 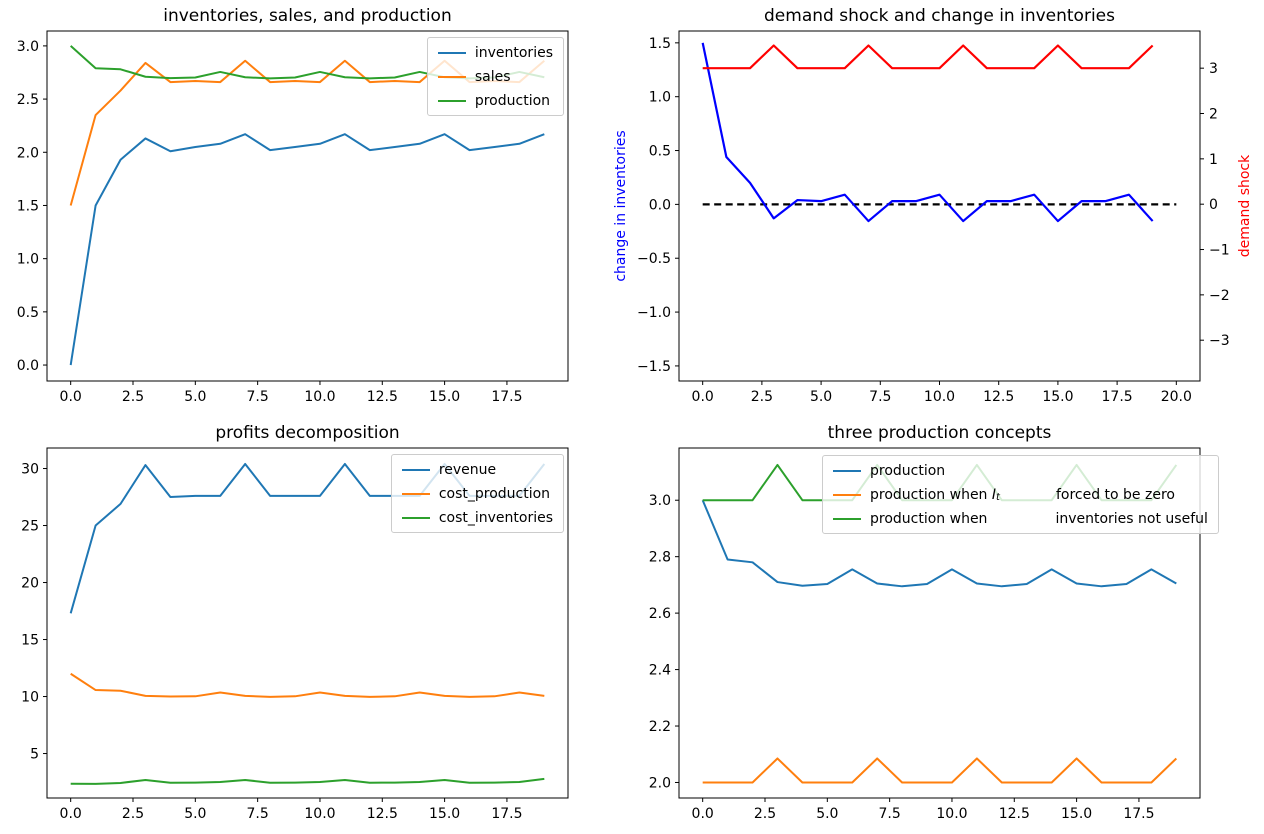 What do you see at coordinates (307, 781) in the screenshot?
I see `series-line-cost-inventories` at bounding box center [307, 781].